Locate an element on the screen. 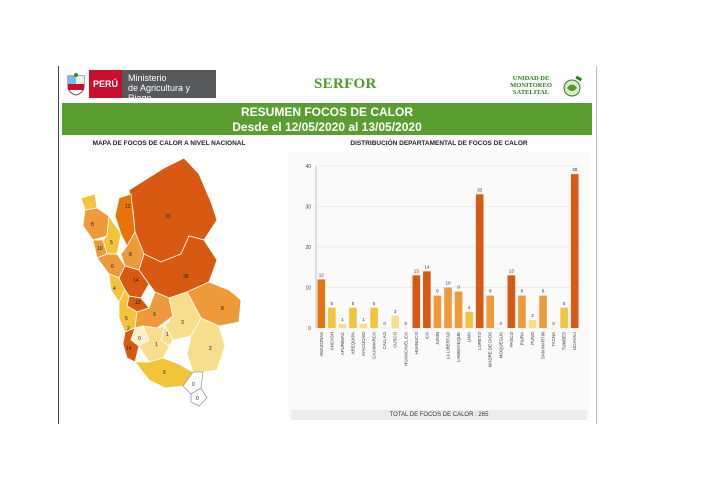 This screenshot has height=496, width=702. map-region-apurimac is located at coordinates (167, 335).